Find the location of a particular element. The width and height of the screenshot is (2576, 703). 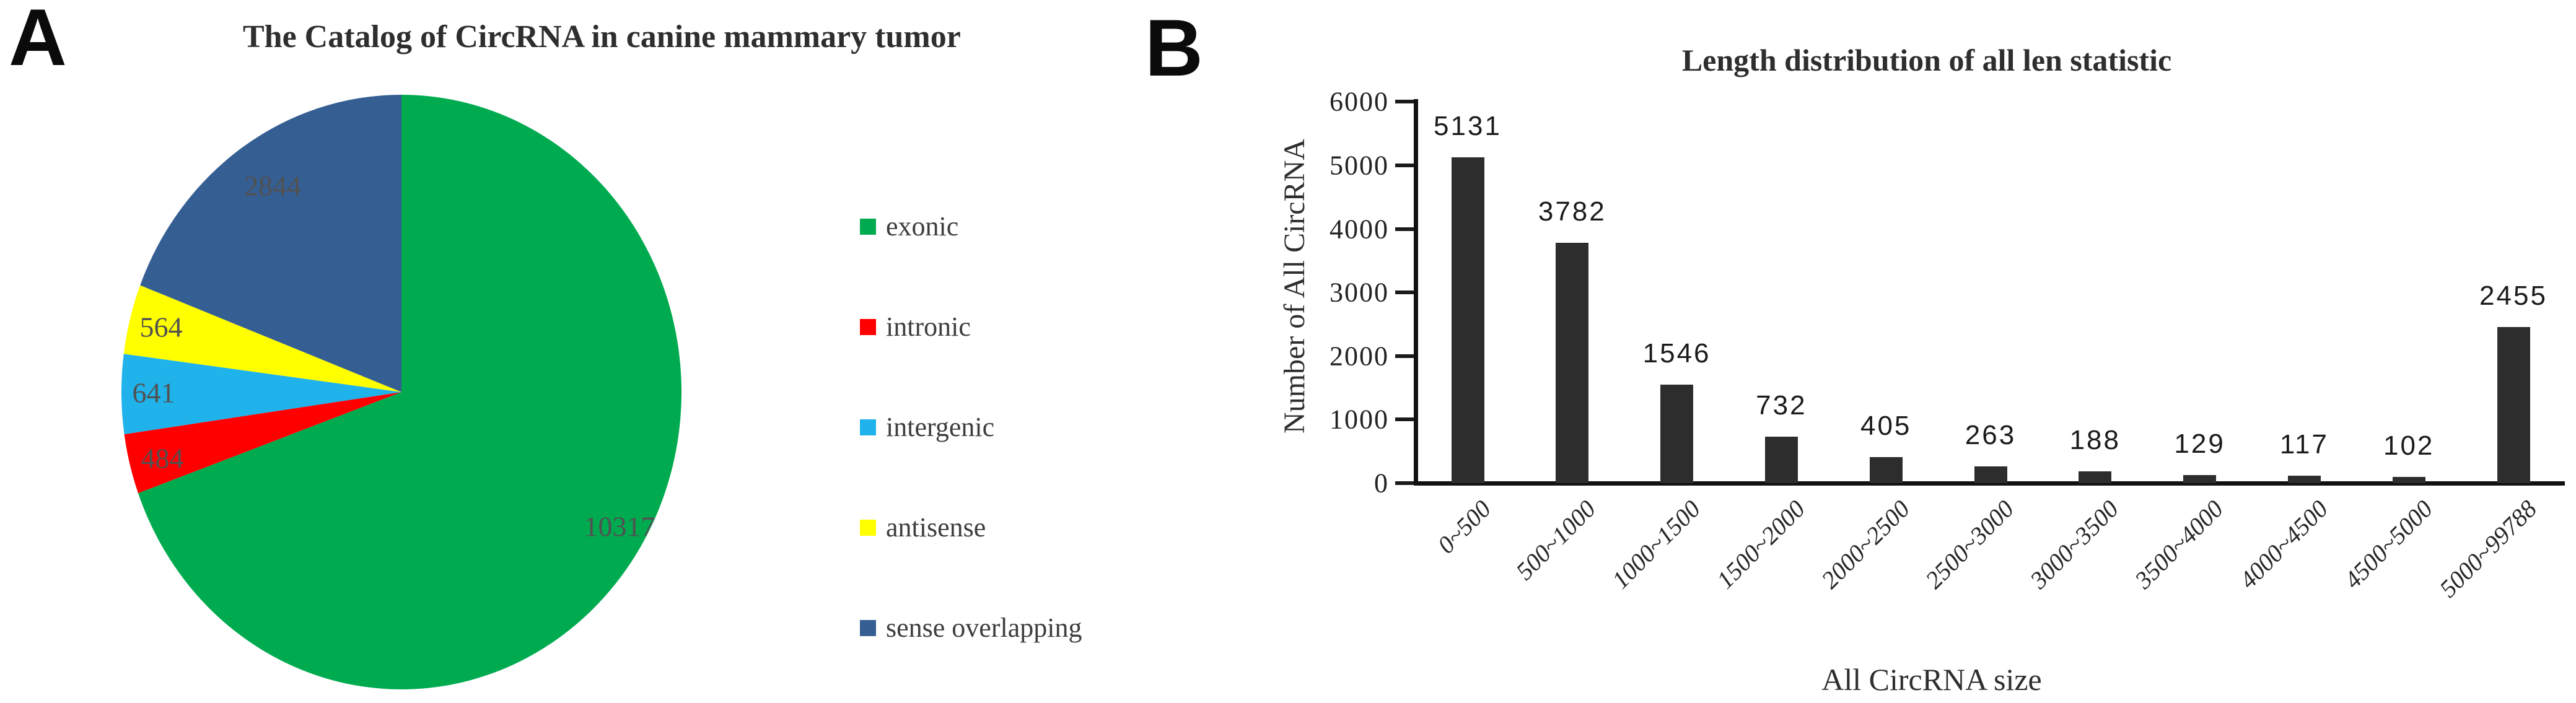

x-tick-label: 3500~4000 is located at coordinates (2179, 544).